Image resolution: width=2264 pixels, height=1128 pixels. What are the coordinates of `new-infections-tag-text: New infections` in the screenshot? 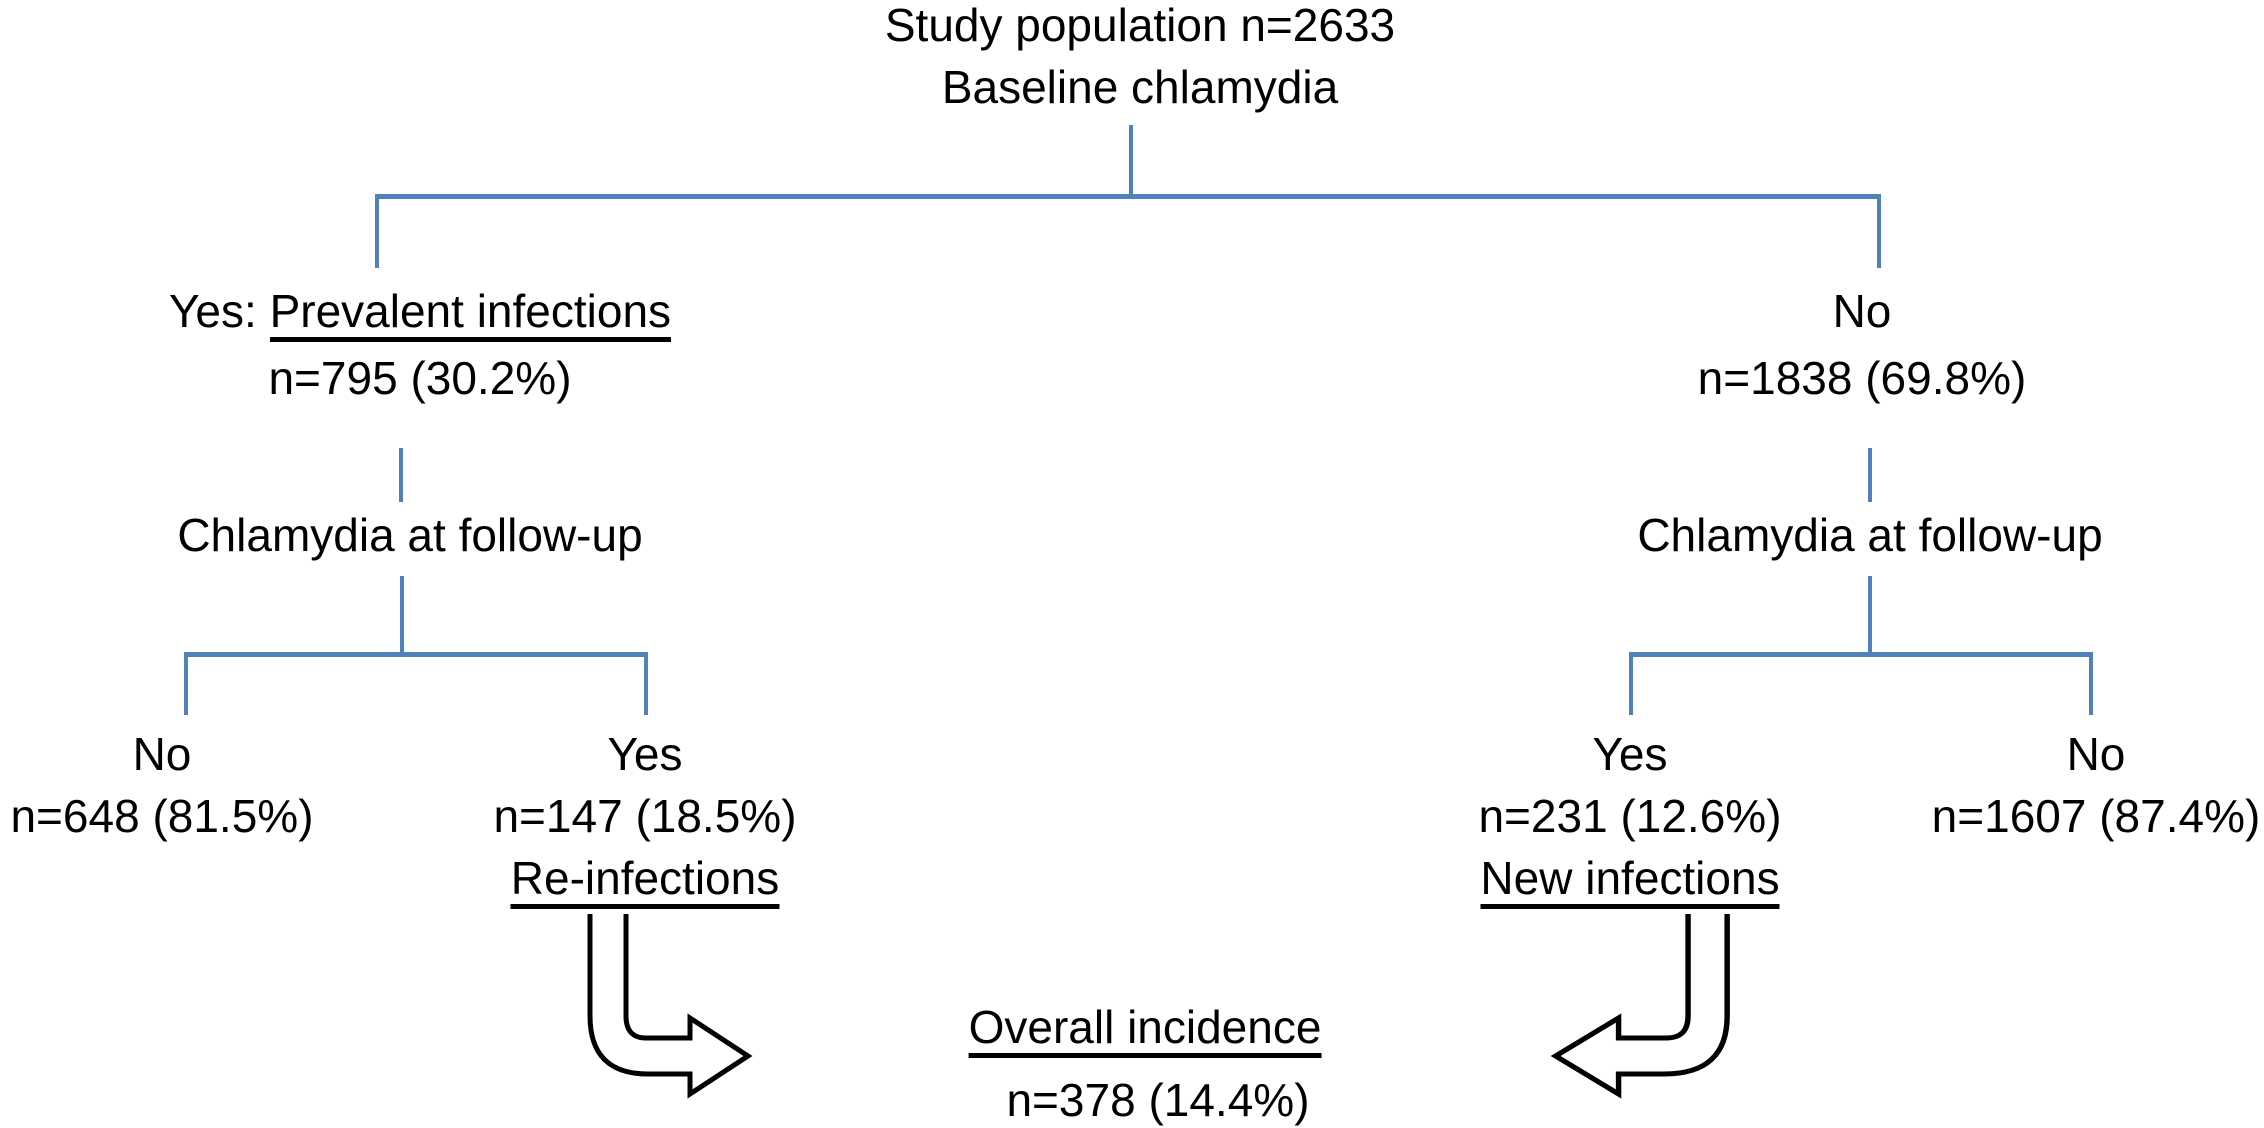 It's located at (1630, 880).